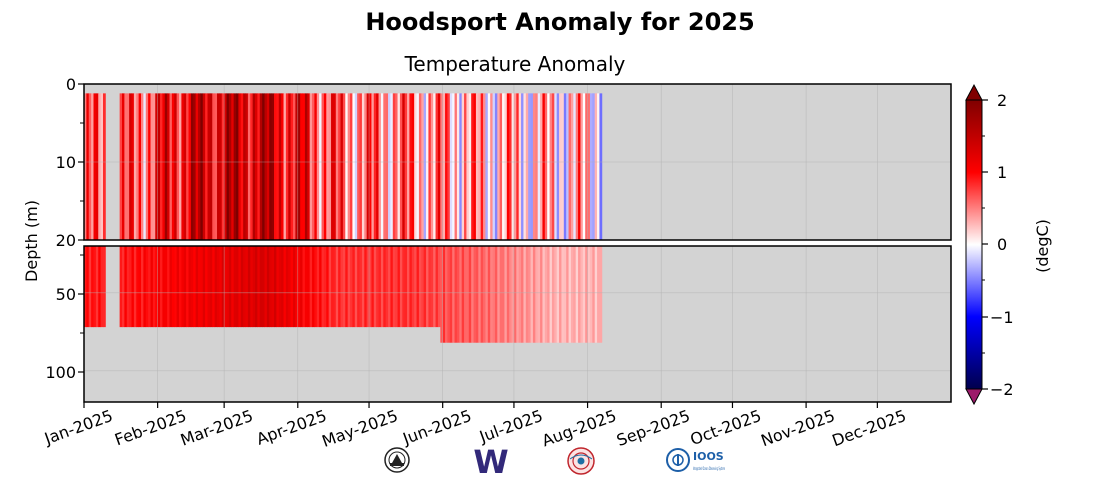 This screenshot has width=1120, height=480. I want to click on colorbar-label: (degC), so click(1042, 246).